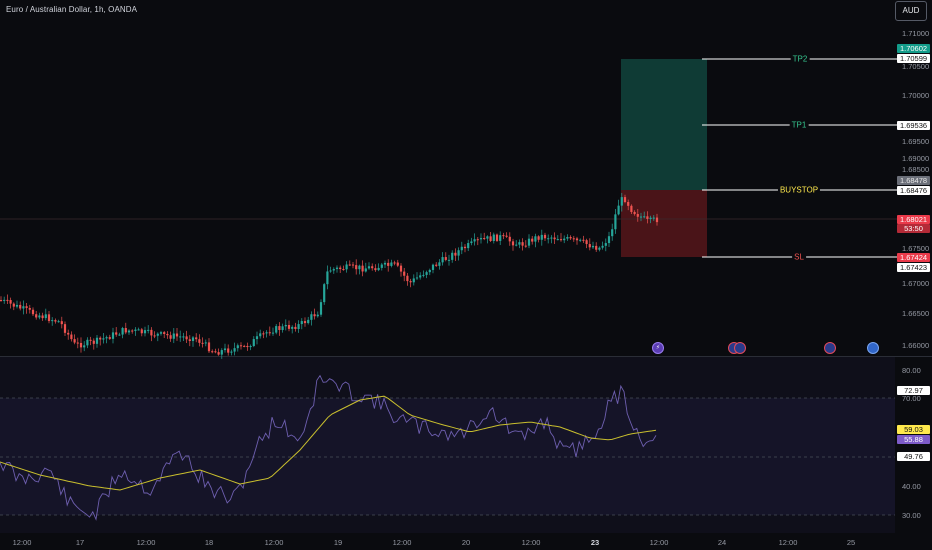 The height and width of the screenshot is (550, 932). Describe the element at coordinates (916, 33) in the screenshot. I see `price-axis-label: 1.71000` at that location.